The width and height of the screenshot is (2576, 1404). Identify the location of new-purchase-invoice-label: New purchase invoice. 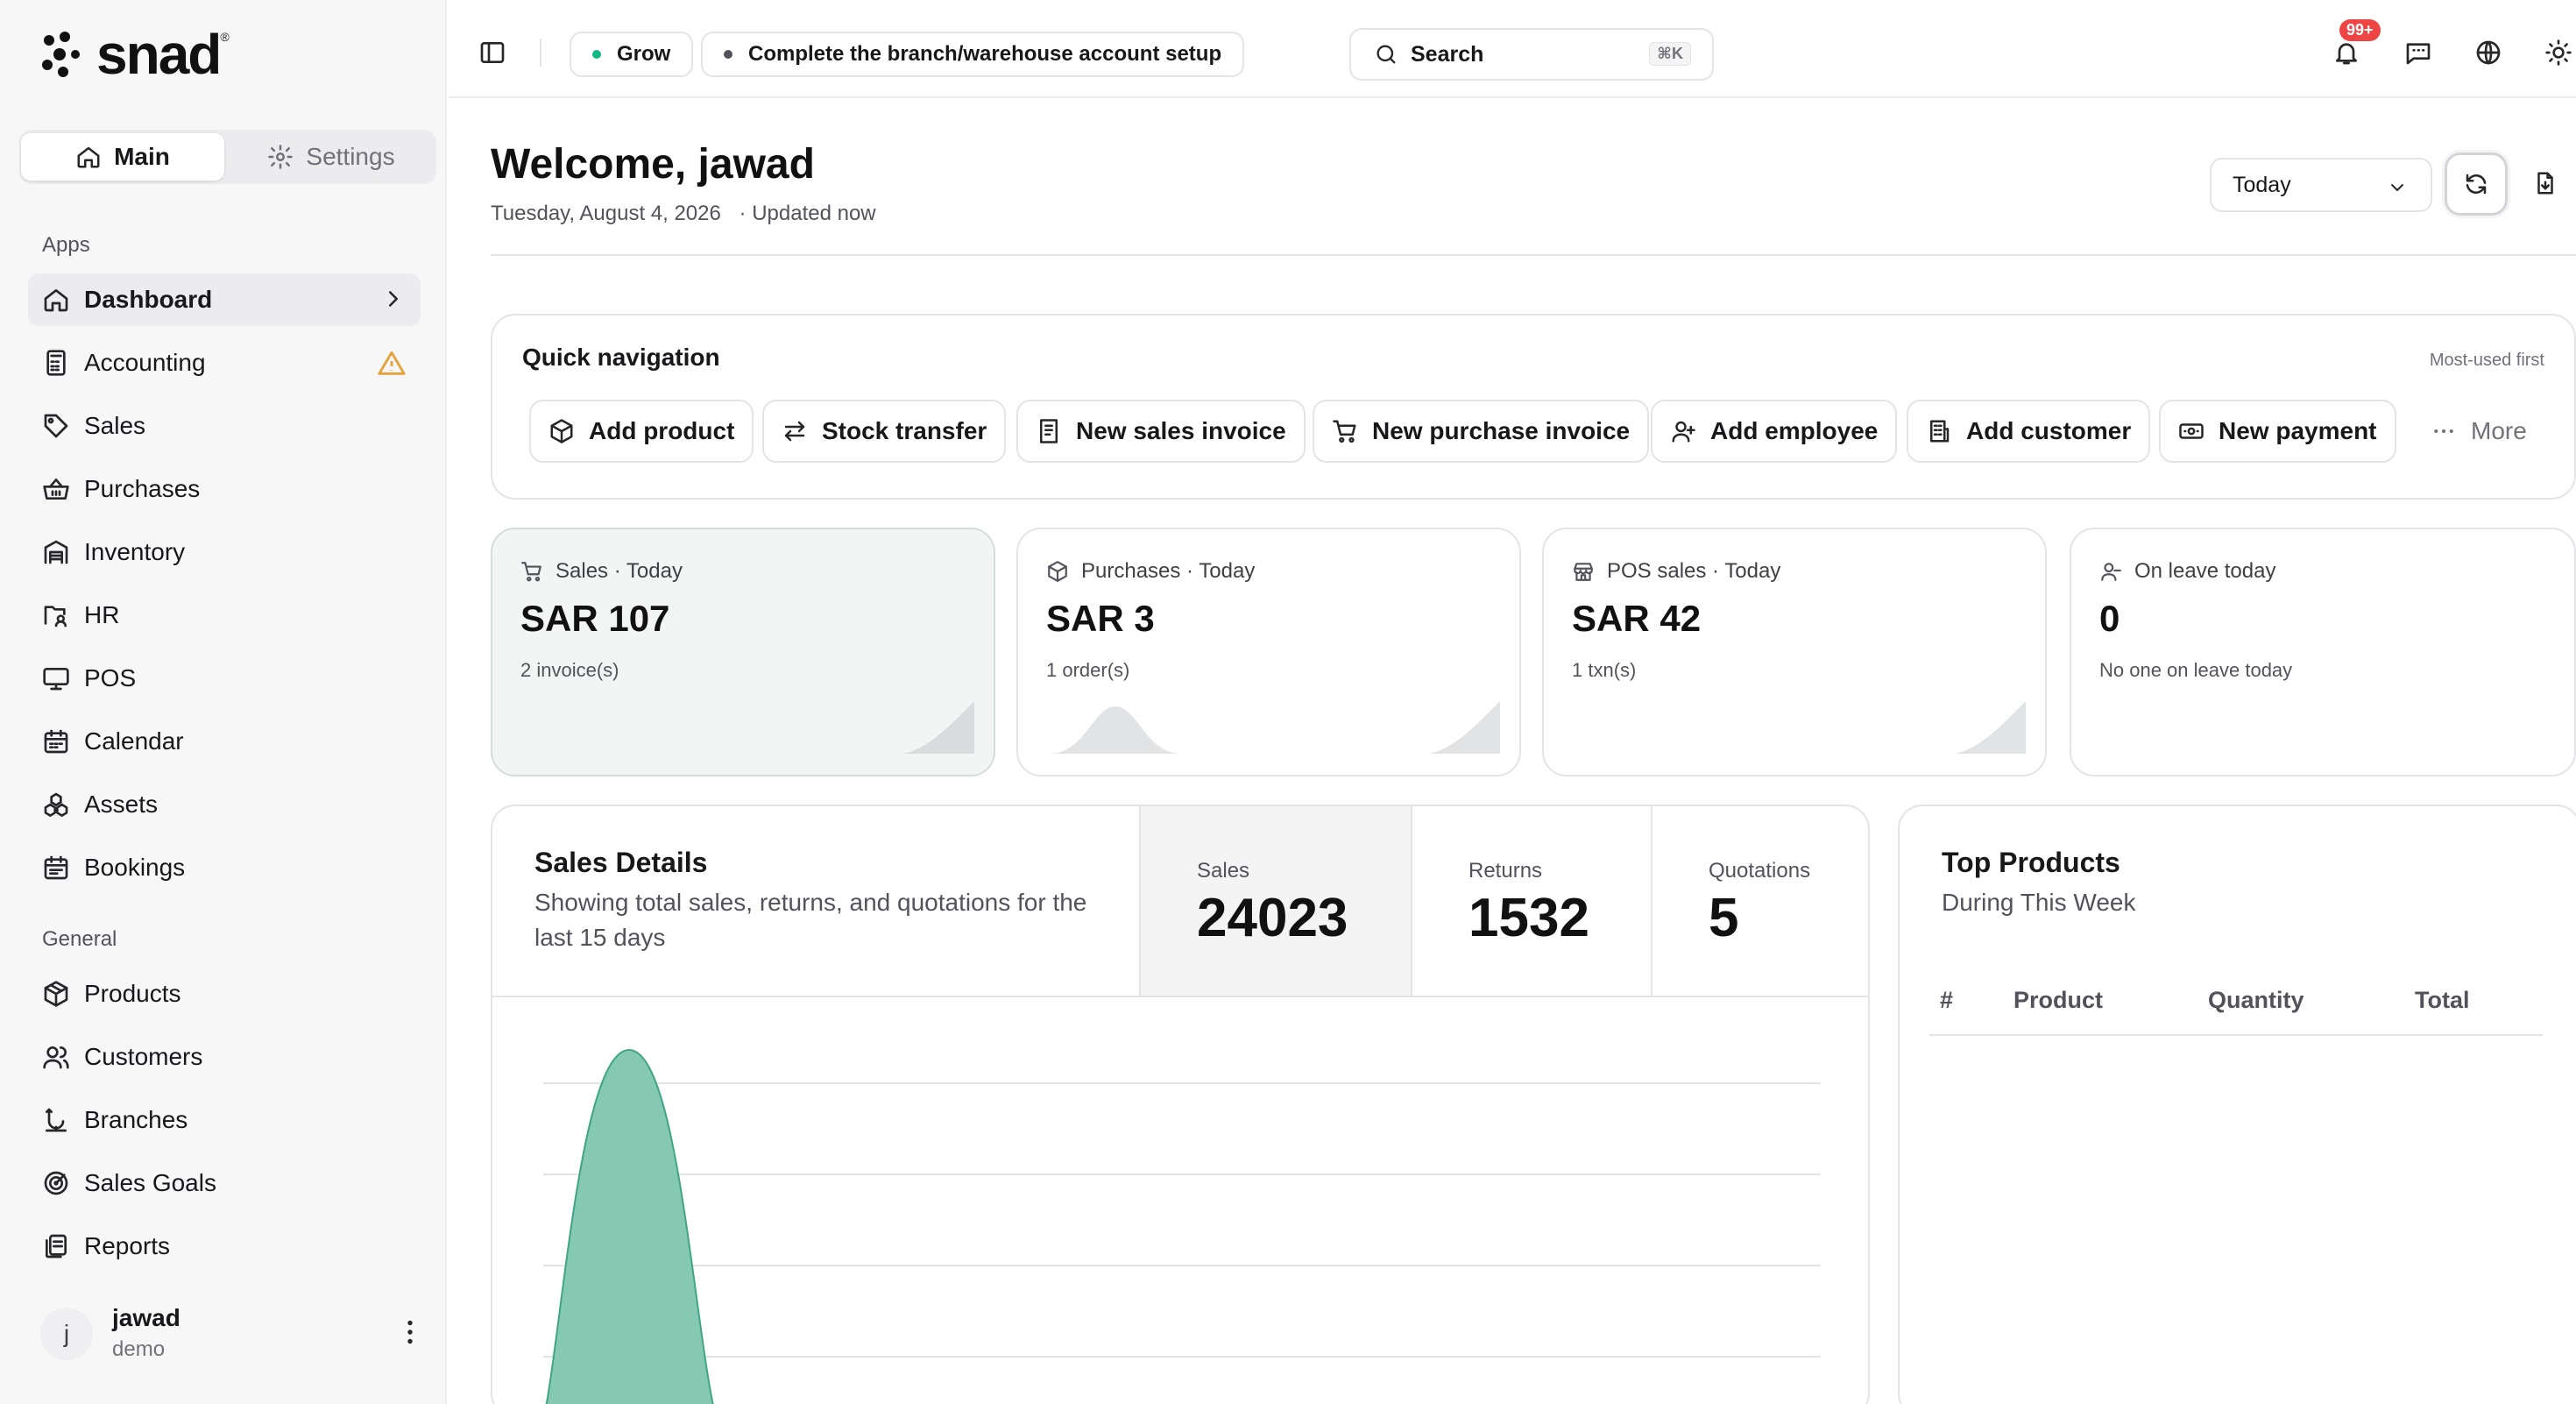
(1501, 430).